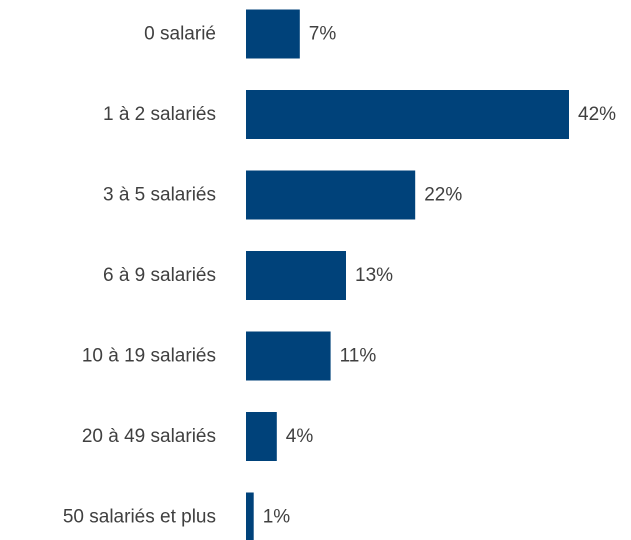 The width and height of the screenshot is (631, 540). Describe the element at coordinates (149, 436) in the screenshot. I see `category-label: 20 à 49 salariés` at that location.